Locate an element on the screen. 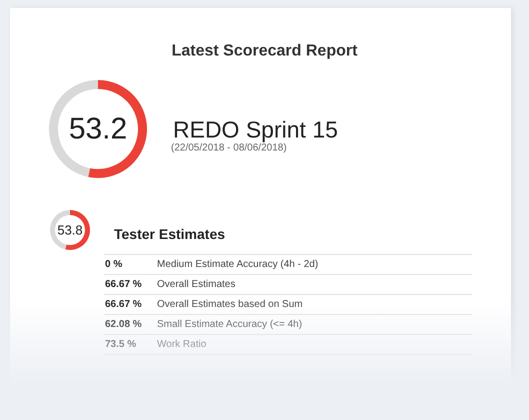 The width and height of the screenshot is (529, 420). text: REDO Sprint 15 is located at coordinates (255, 129).